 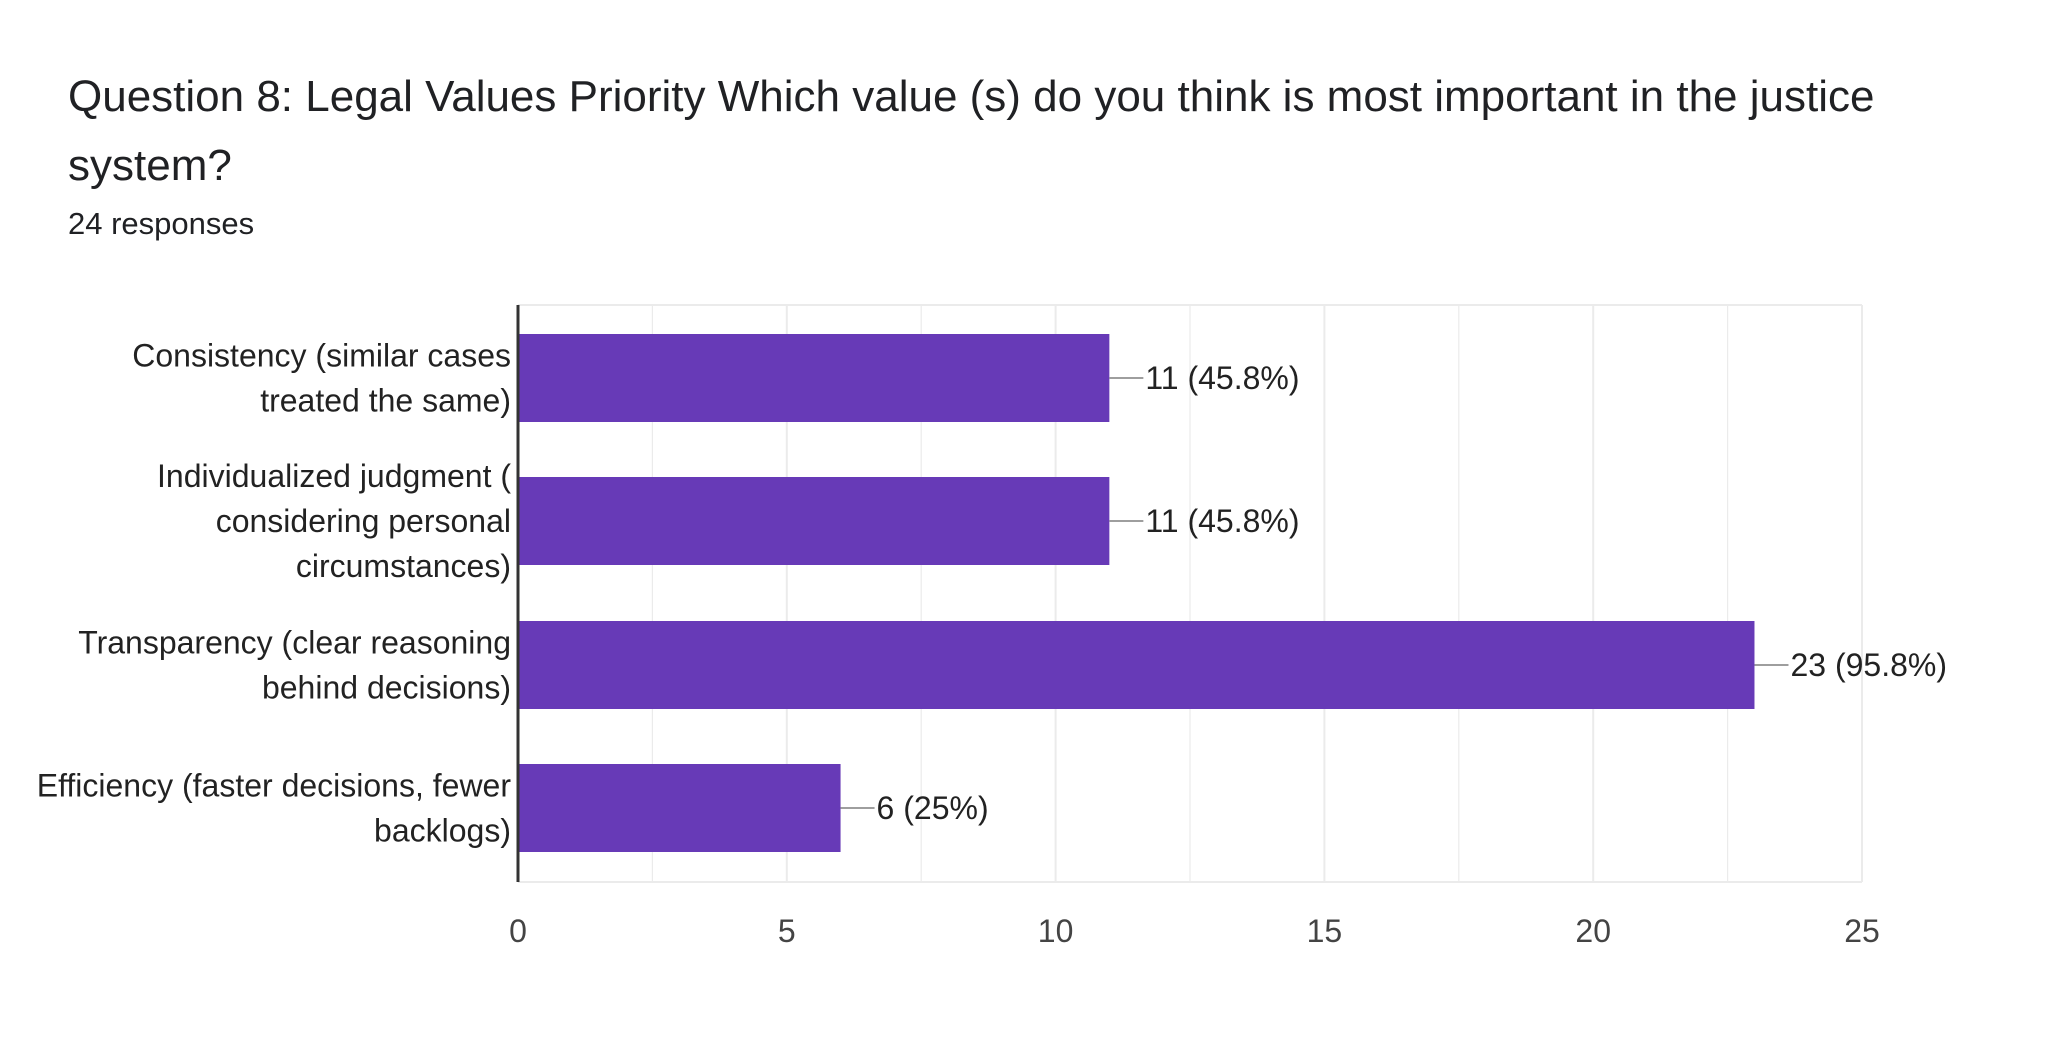 What do you see at coordinates (363, 521) in the screenshot?
I see `category-label-line: considering personal` at bounding box center [363, 521].